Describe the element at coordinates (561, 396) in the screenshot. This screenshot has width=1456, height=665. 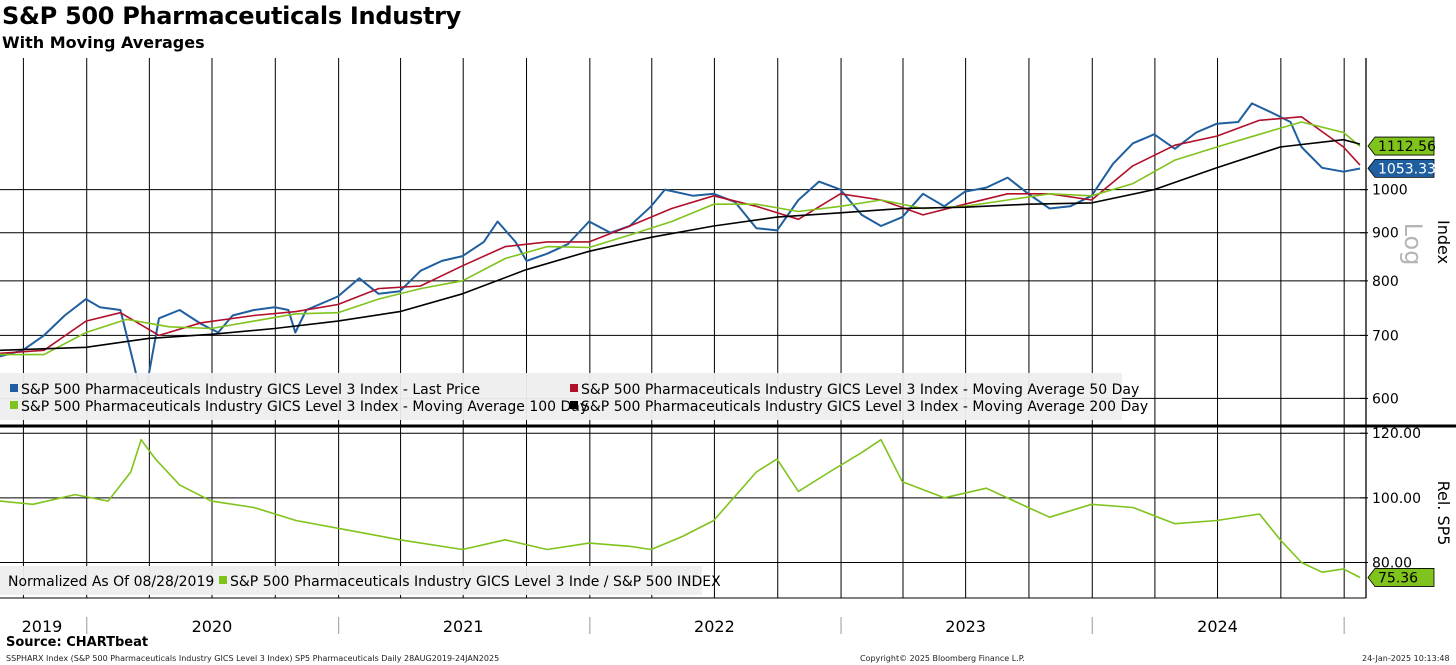
I see `legend-box-upper` at that location.